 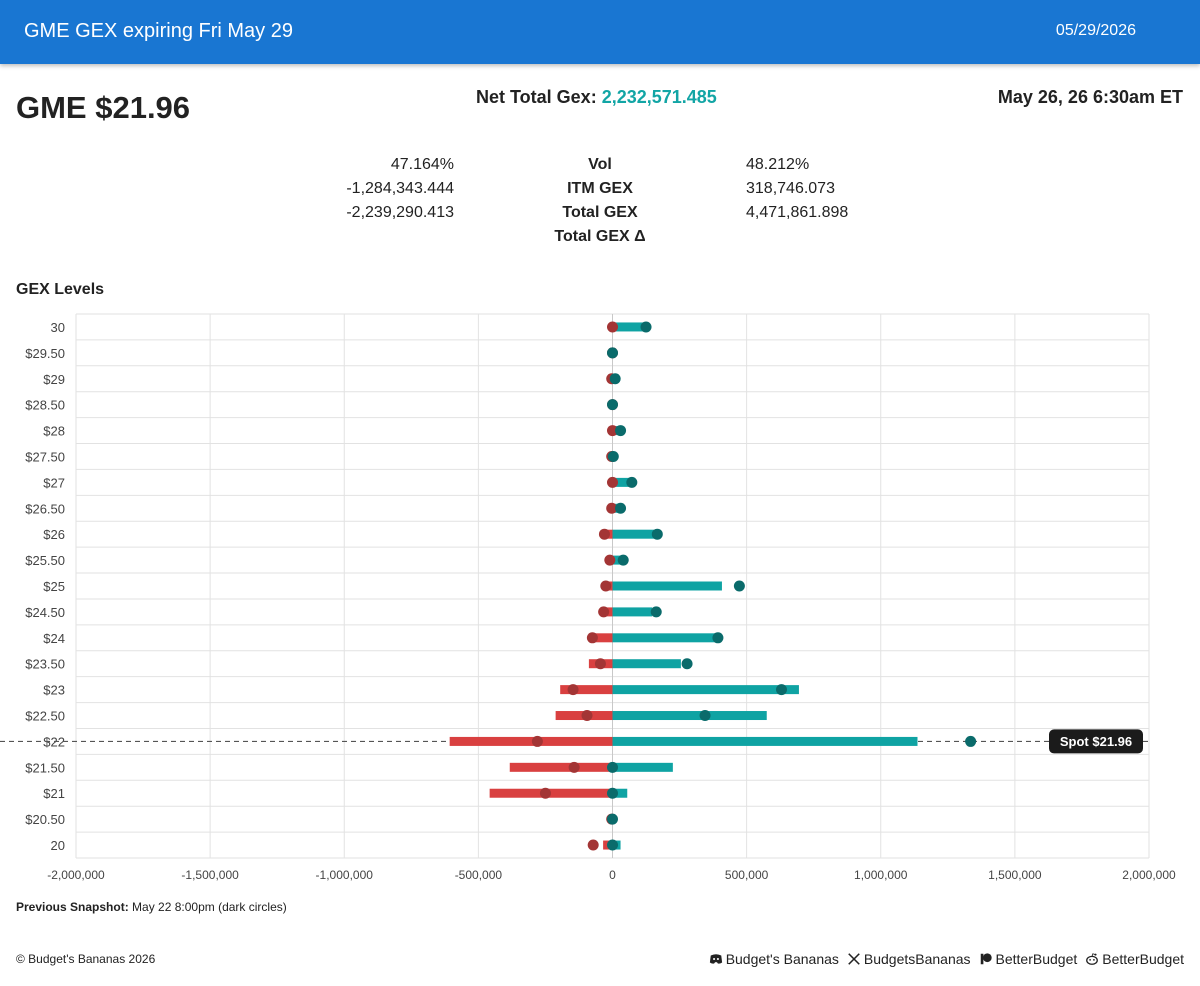 What do you see at coordinates (782, 959) in the screenshot?
I see `discord-label: Budget's Bananas` at bounding box center [782, 959].